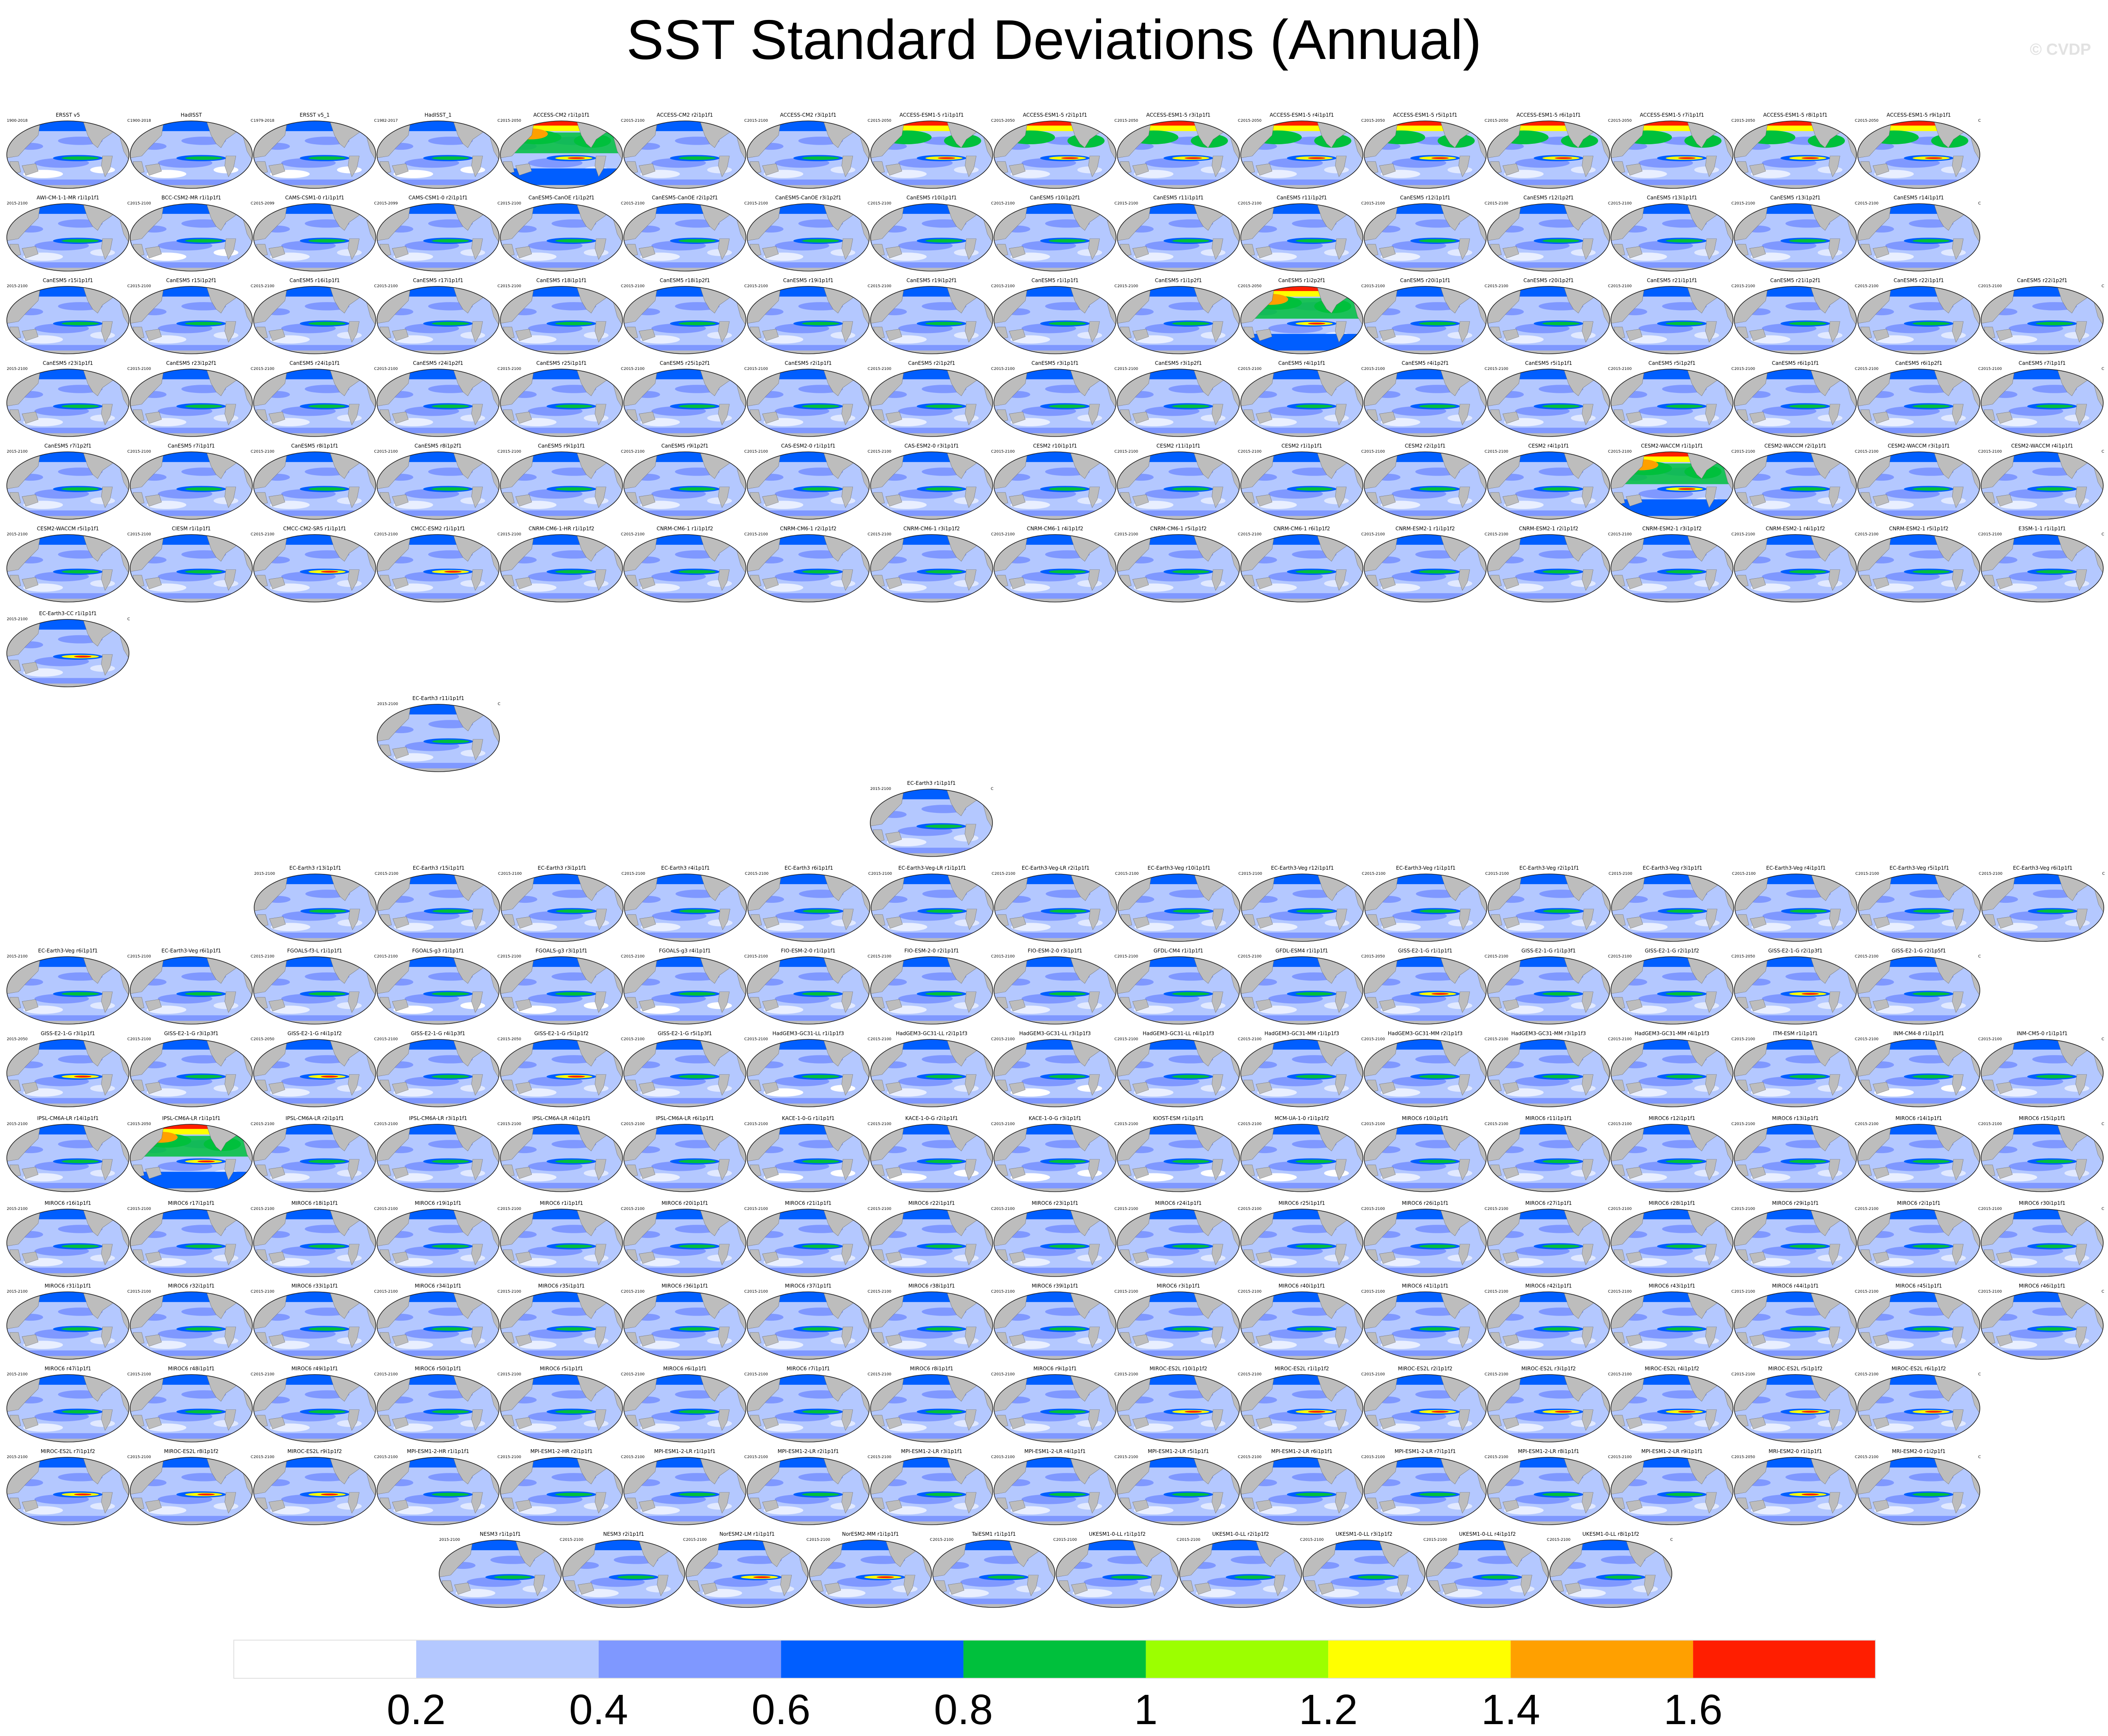 Image resolution: width=2108 pixels, height=1736 pixels. What do you see at coordinates (68, 115) in the screenshot?
I see `panel-title: ERSST v5` at bounding box center [68, 115].